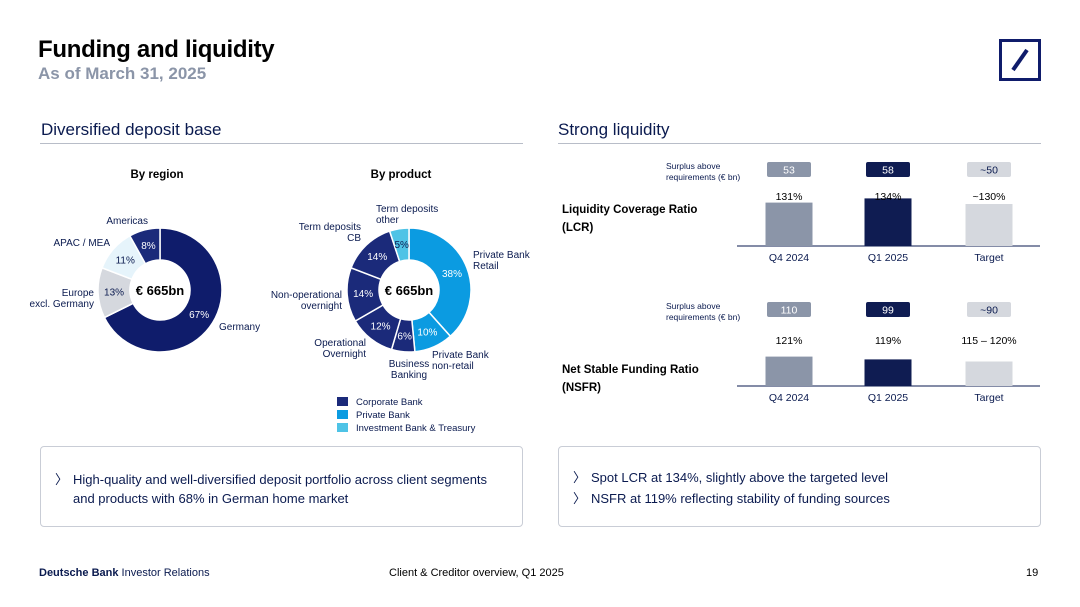 This screenshot has width=1080, height=607. I want to click on region-category-label: Europe excl. Germany, so click(62, 299).